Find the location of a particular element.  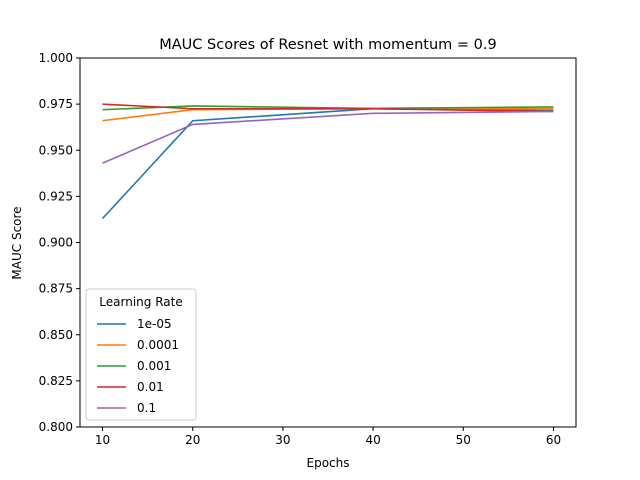

x-axis: 10 20 30 40 50 60 is located at coordinates (328, 437).